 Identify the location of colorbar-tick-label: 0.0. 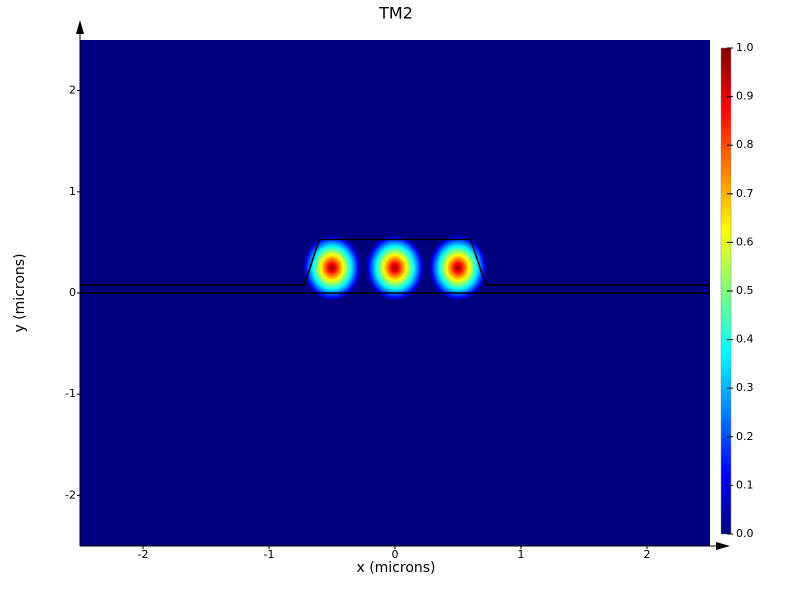
(745, 533).